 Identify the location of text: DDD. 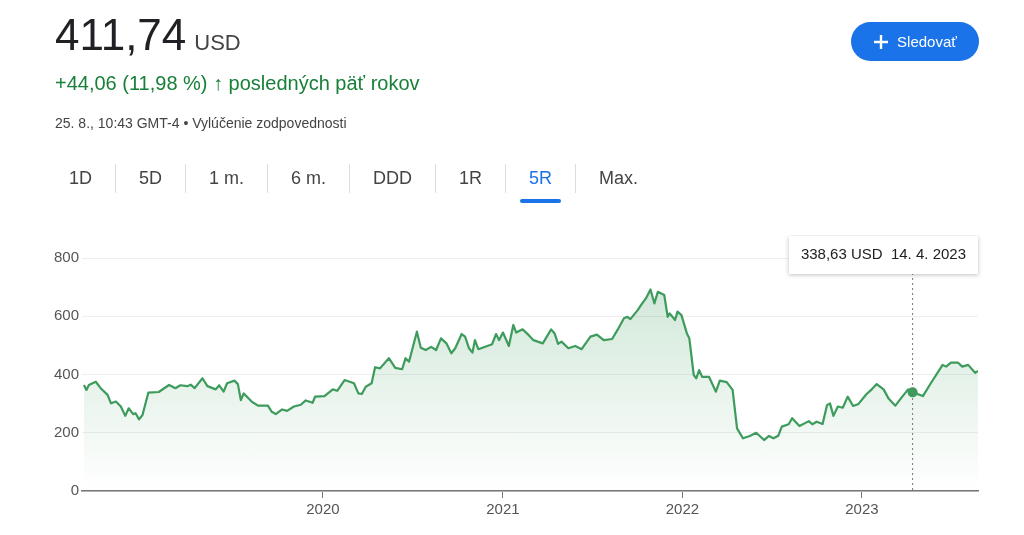
(393, 178).